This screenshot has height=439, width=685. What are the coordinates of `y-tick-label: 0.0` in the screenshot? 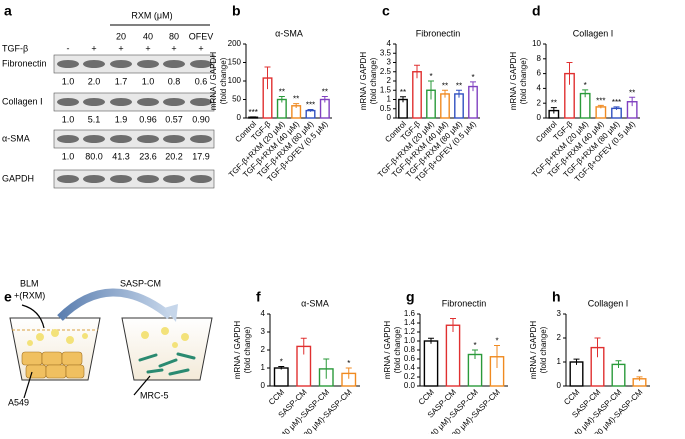 It's located at (410, 385).